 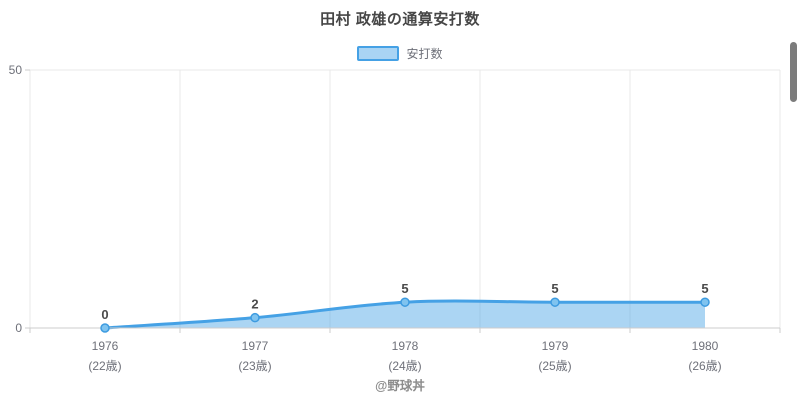 What do you see at coordinates (424, 53) in the screenshot?
I see `legend-label: 安打数` at bounding box center [424, 53].